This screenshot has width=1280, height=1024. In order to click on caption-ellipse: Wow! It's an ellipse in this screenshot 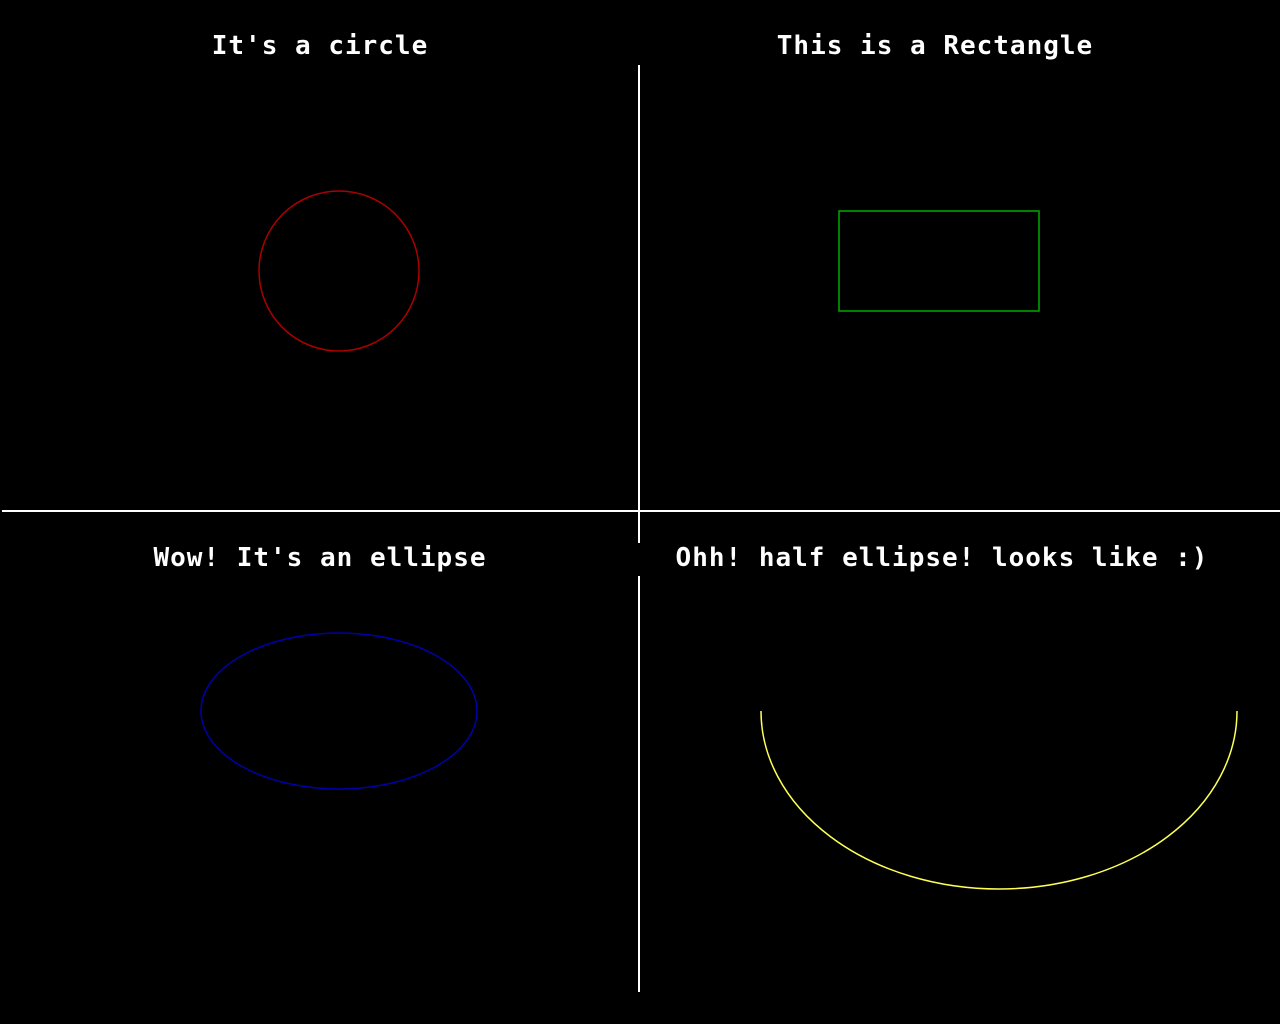, I will do `click(320, 558)`.